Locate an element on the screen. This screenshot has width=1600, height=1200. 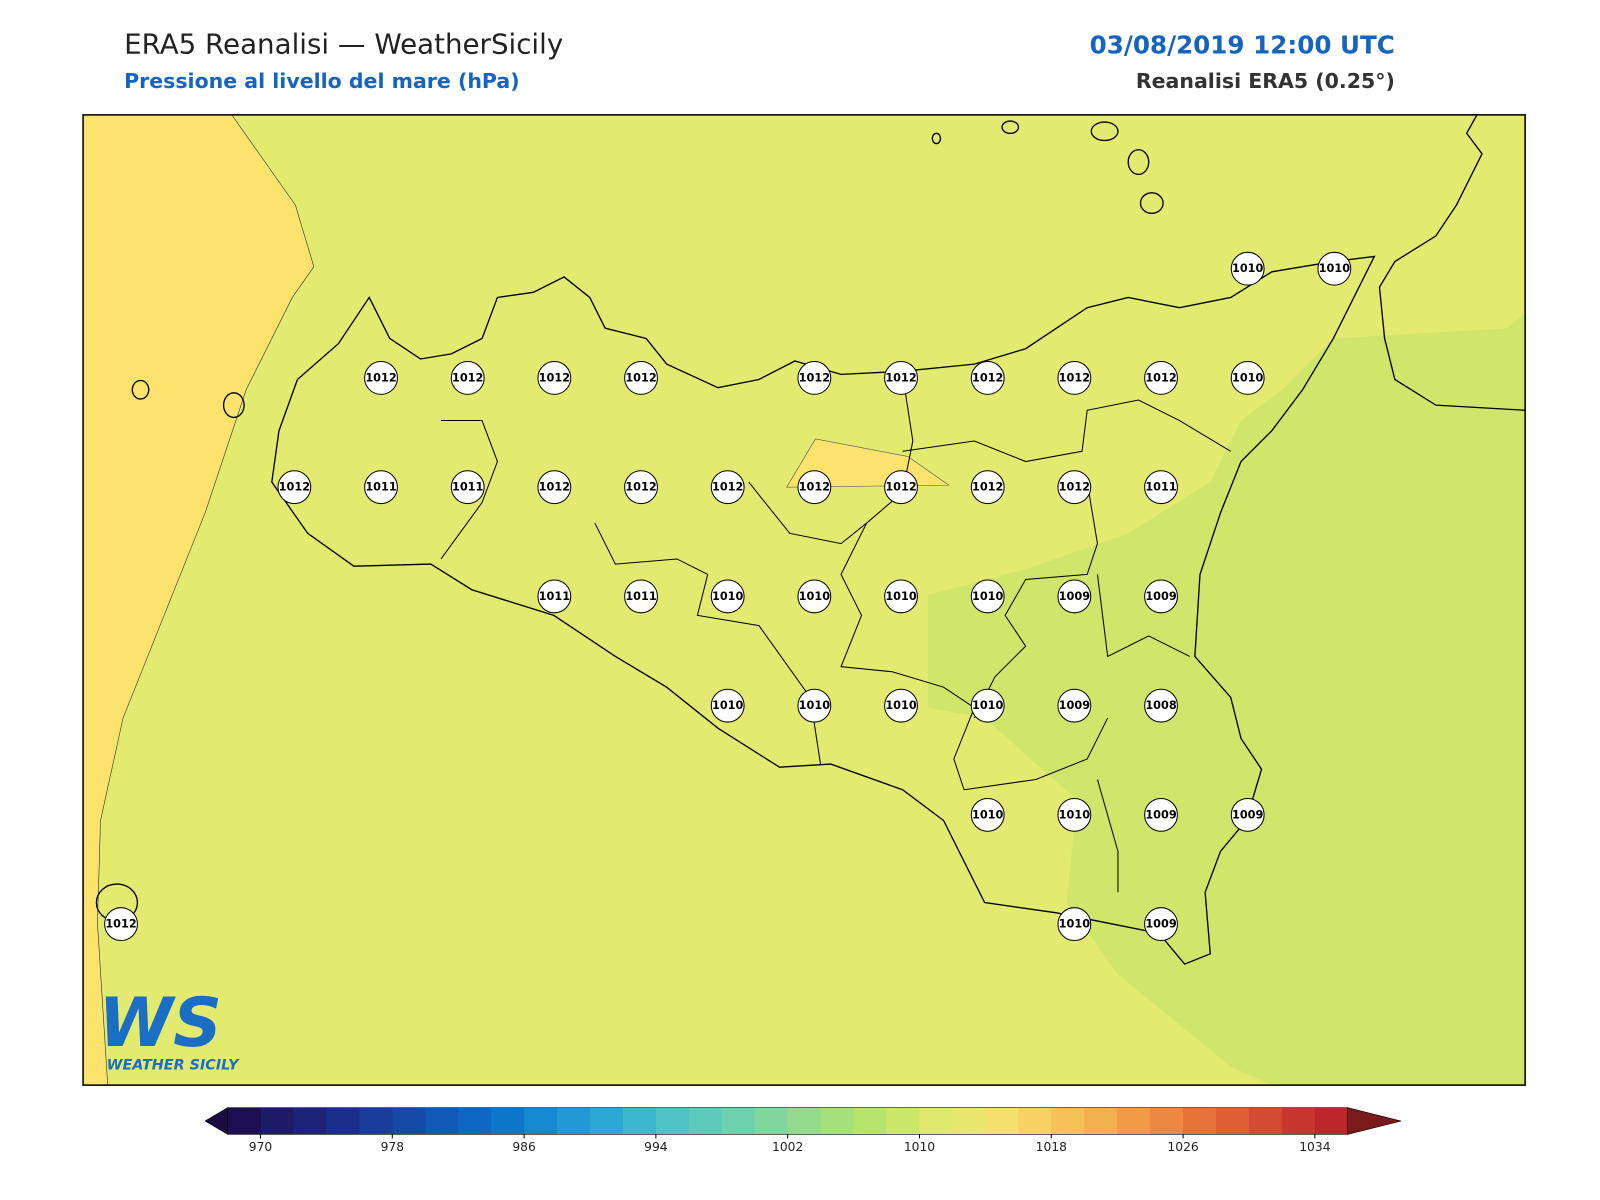
colorbar: 970 978 986 994 1002 1010 1018 1026 1034 is located at coordinates (803, 1130).